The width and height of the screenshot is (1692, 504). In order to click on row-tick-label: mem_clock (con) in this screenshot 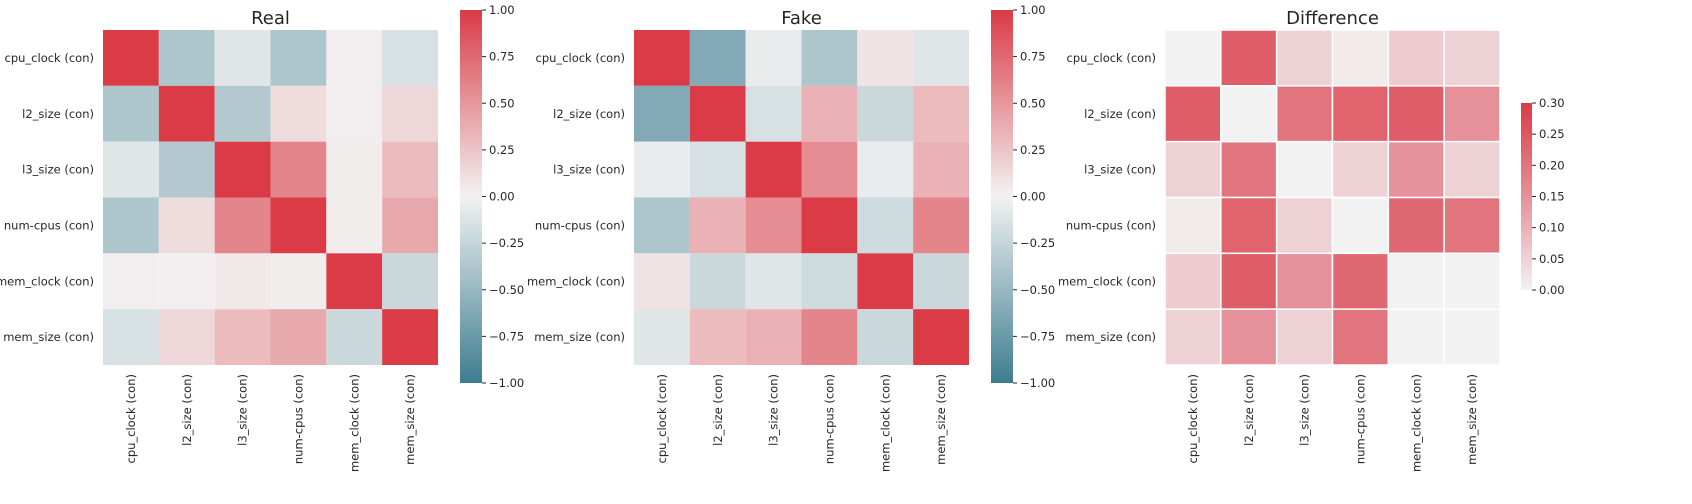, I will do `click(576, 281)`.